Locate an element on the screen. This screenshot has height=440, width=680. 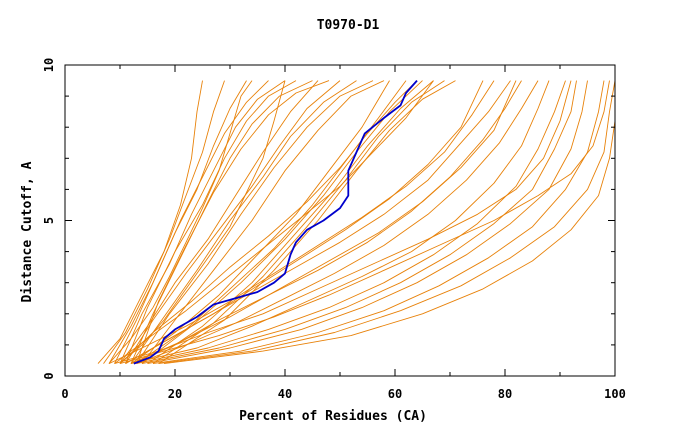
chart-title: T0970-D1 is located at coordinates (348, 25).